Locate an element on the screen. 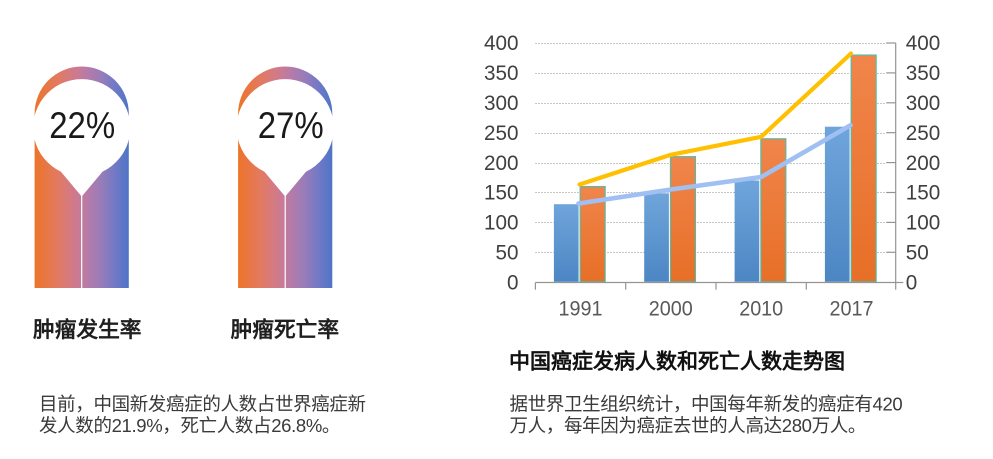  svg-text: 目前，中国新发癌症的人数占世界癌症新 is located at coordinates (202, 404).